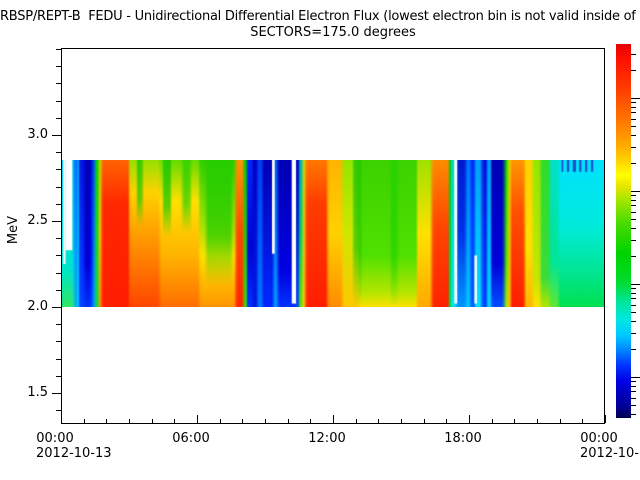 This screenshot has width=640, height=480. I want to click on plot-subtitle: SECTORS=175.0 degrees, so click(333, 32).